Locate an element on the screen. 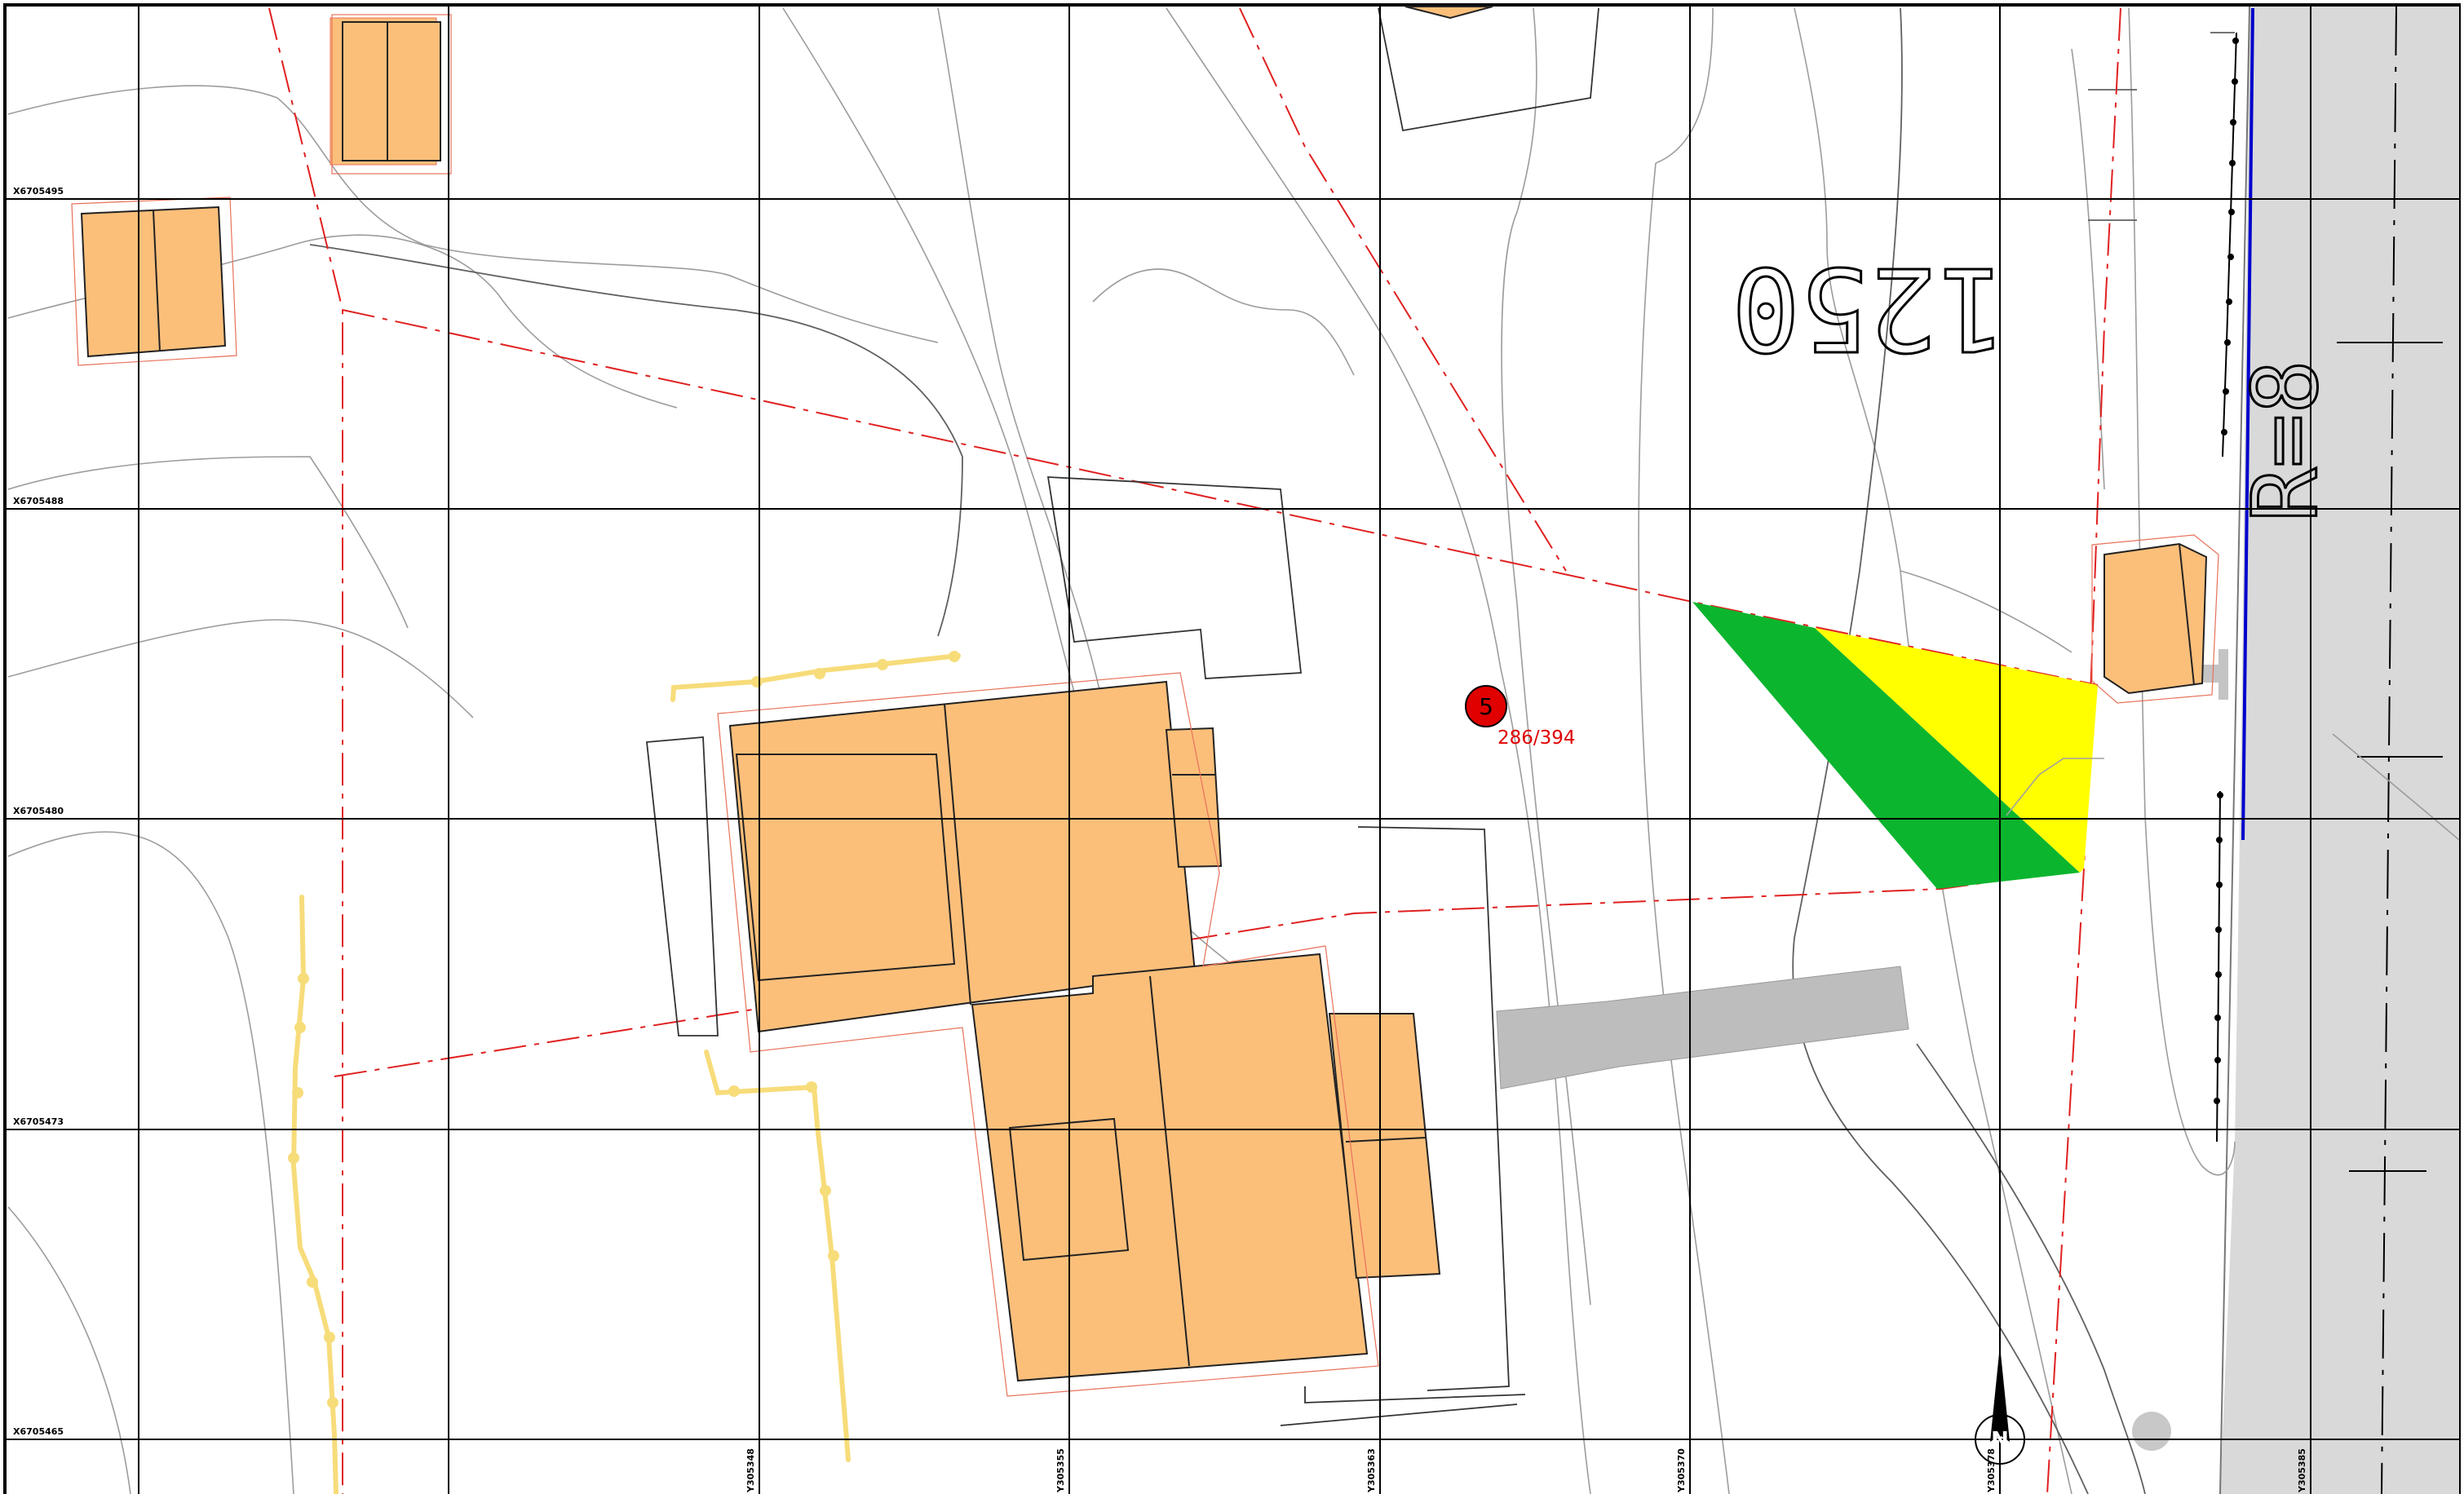 This screenshot has height=1494, width=2464. grid-label-y: Y305355 is located at coordinates (1060, 1470).